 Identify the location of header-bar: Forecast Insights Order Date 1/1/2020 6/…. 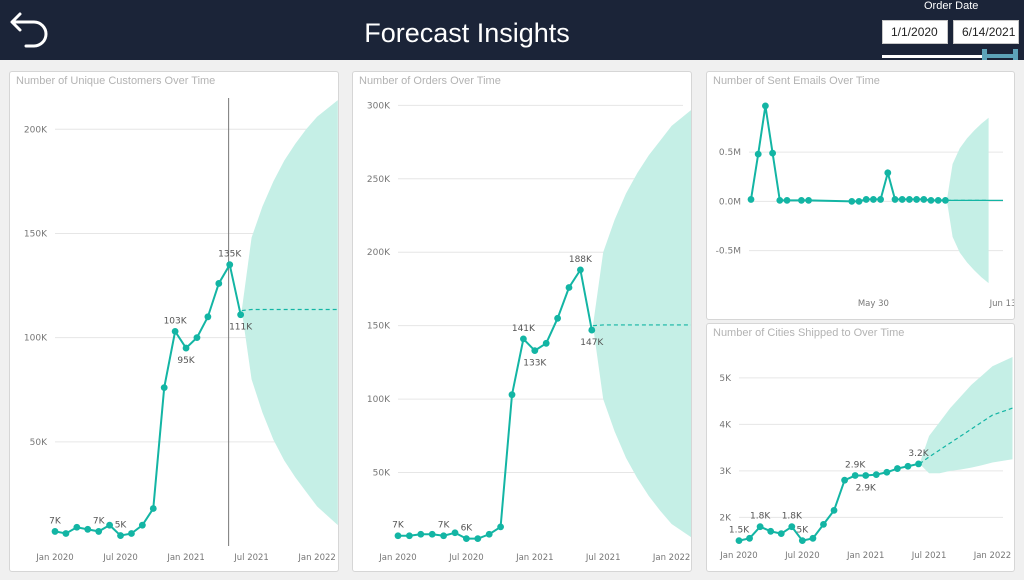
(512, 30).